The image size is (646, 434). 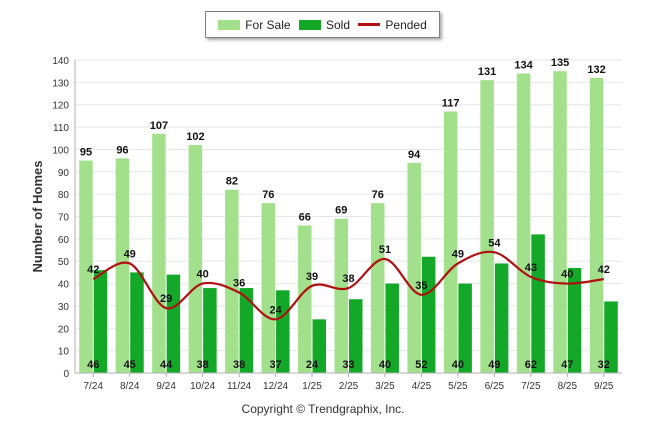 What do you see at coordinates (348, 279) in the screenshot?
I see `pended-value-label: 38` at bounding box center [348, 279].